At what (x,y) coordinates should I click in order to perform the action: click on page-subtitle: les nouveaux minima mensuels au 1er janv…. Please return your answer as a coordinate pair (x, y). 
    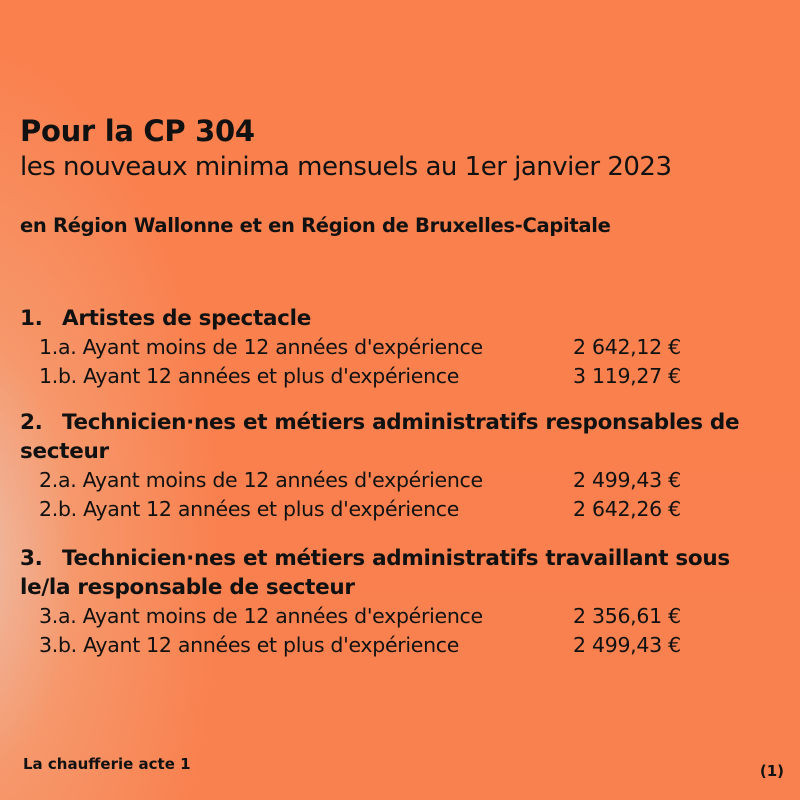
    Looking at the image, I should click on (346, 167).